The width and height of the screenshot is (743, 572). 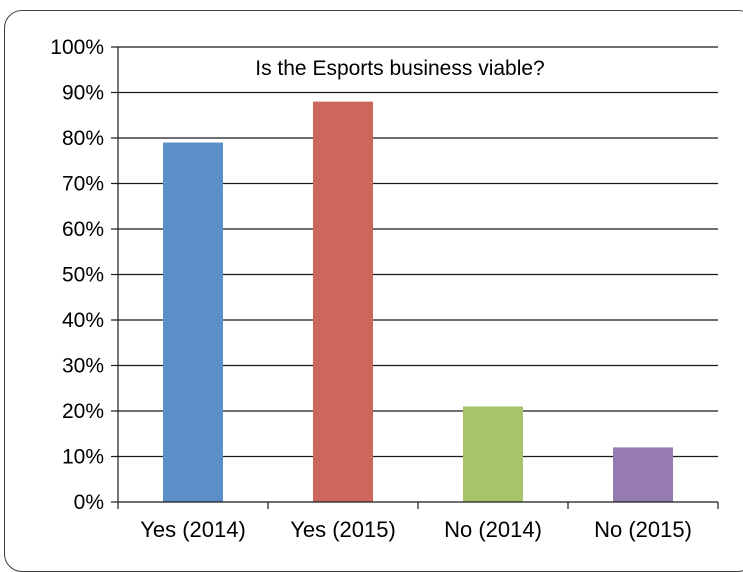 I want to click on x-tick-label: Yes (2015), so click(x=343, y=529).